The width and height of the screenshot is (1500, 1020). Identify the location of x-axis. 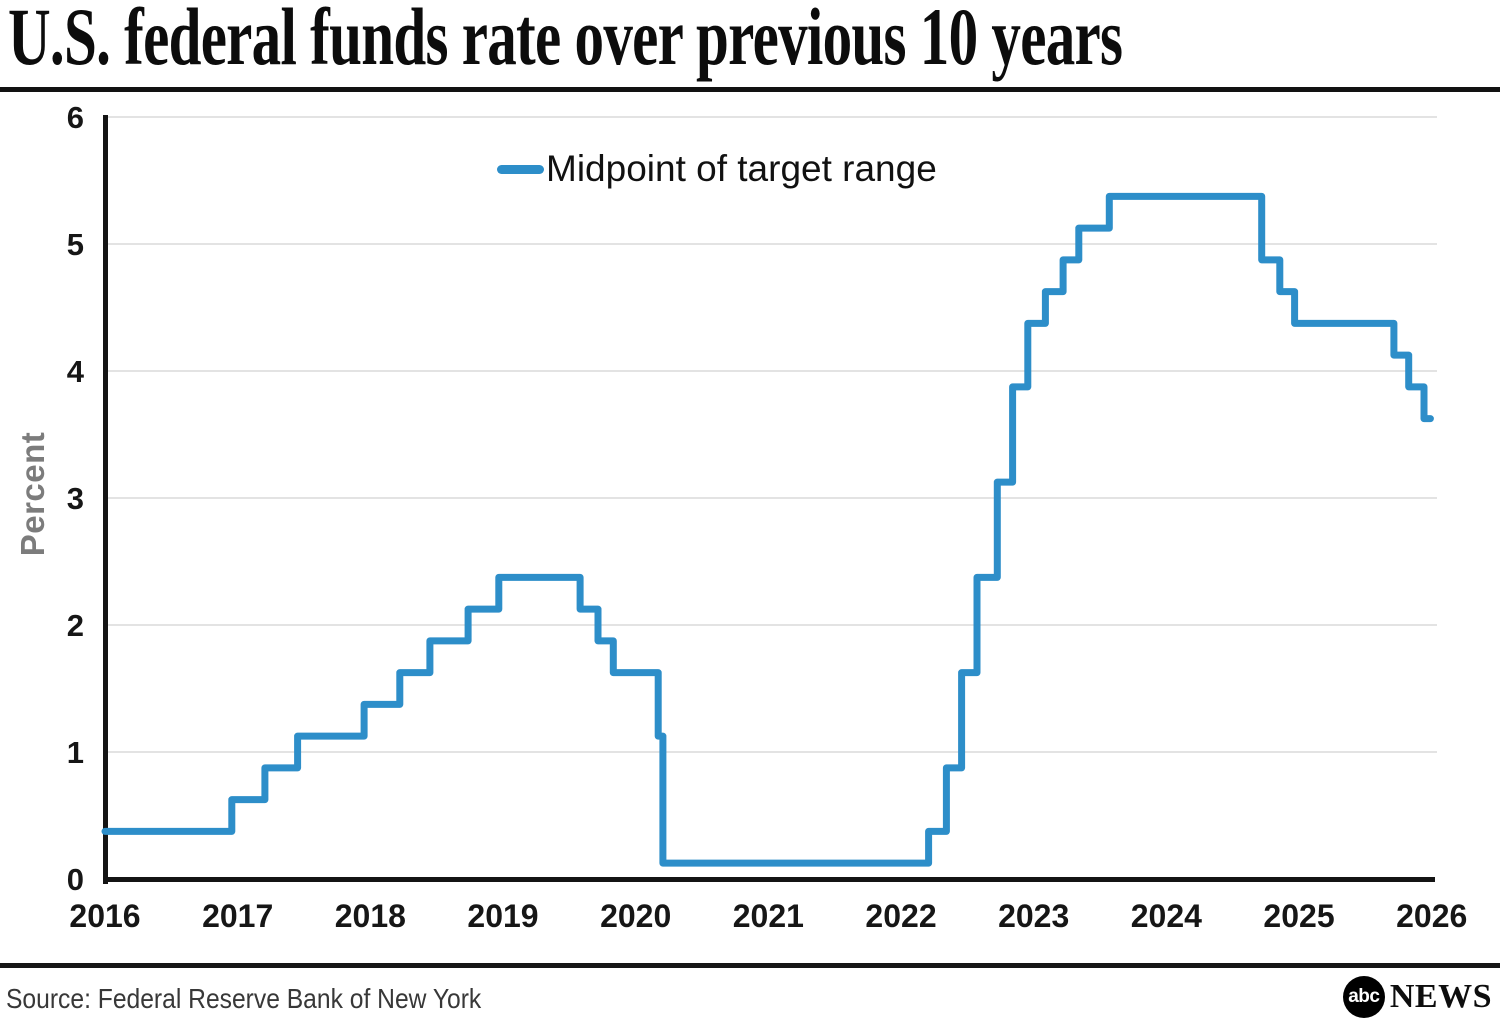
(769, 879).